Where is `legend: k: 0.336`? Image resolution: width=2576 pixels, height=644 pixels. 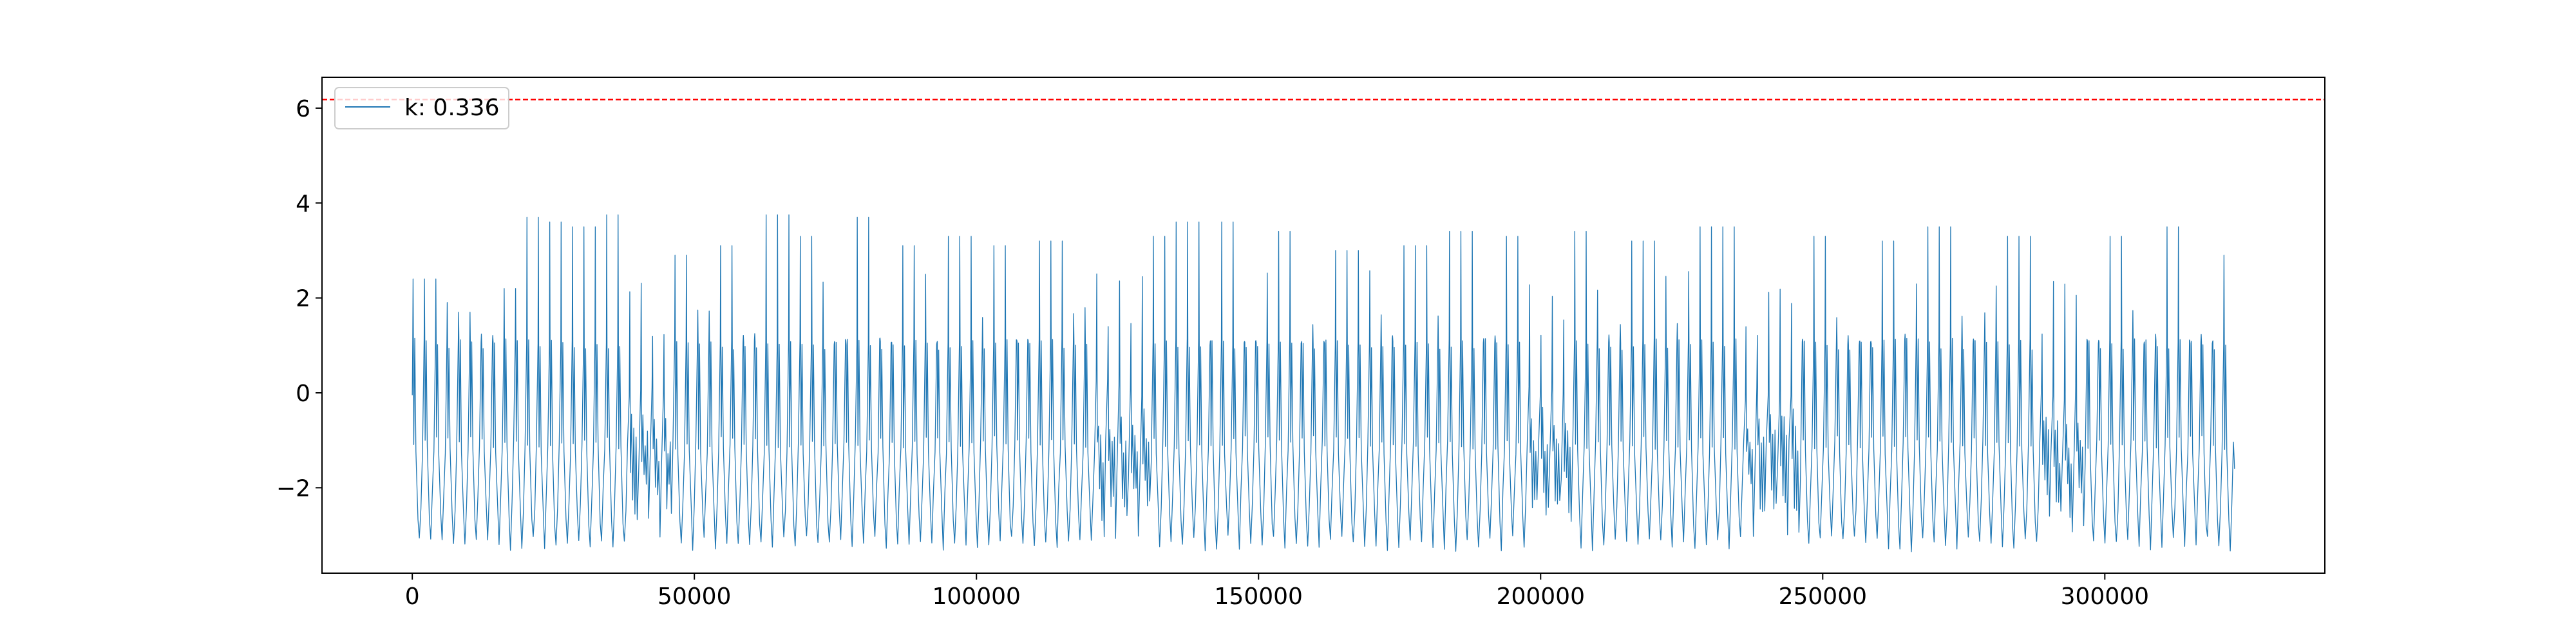 legend: k: 0.336 is located at coordinates (421, 108).